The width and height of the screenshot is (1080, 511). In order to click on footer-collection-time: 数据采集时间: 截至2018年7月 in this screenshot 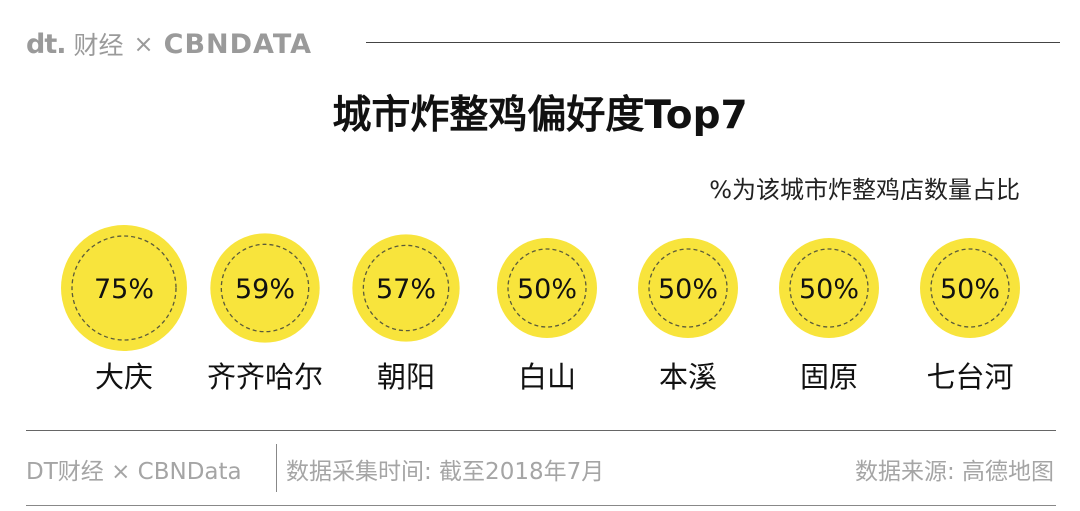, I will do `click(445, 472)`.